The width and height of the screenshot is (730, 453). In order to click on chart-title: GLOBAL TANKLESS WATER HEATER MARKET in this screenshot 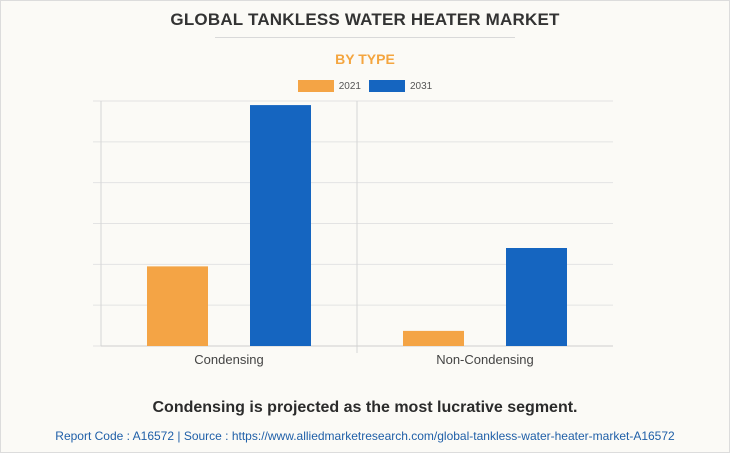, I will do `click(365, 19)`.